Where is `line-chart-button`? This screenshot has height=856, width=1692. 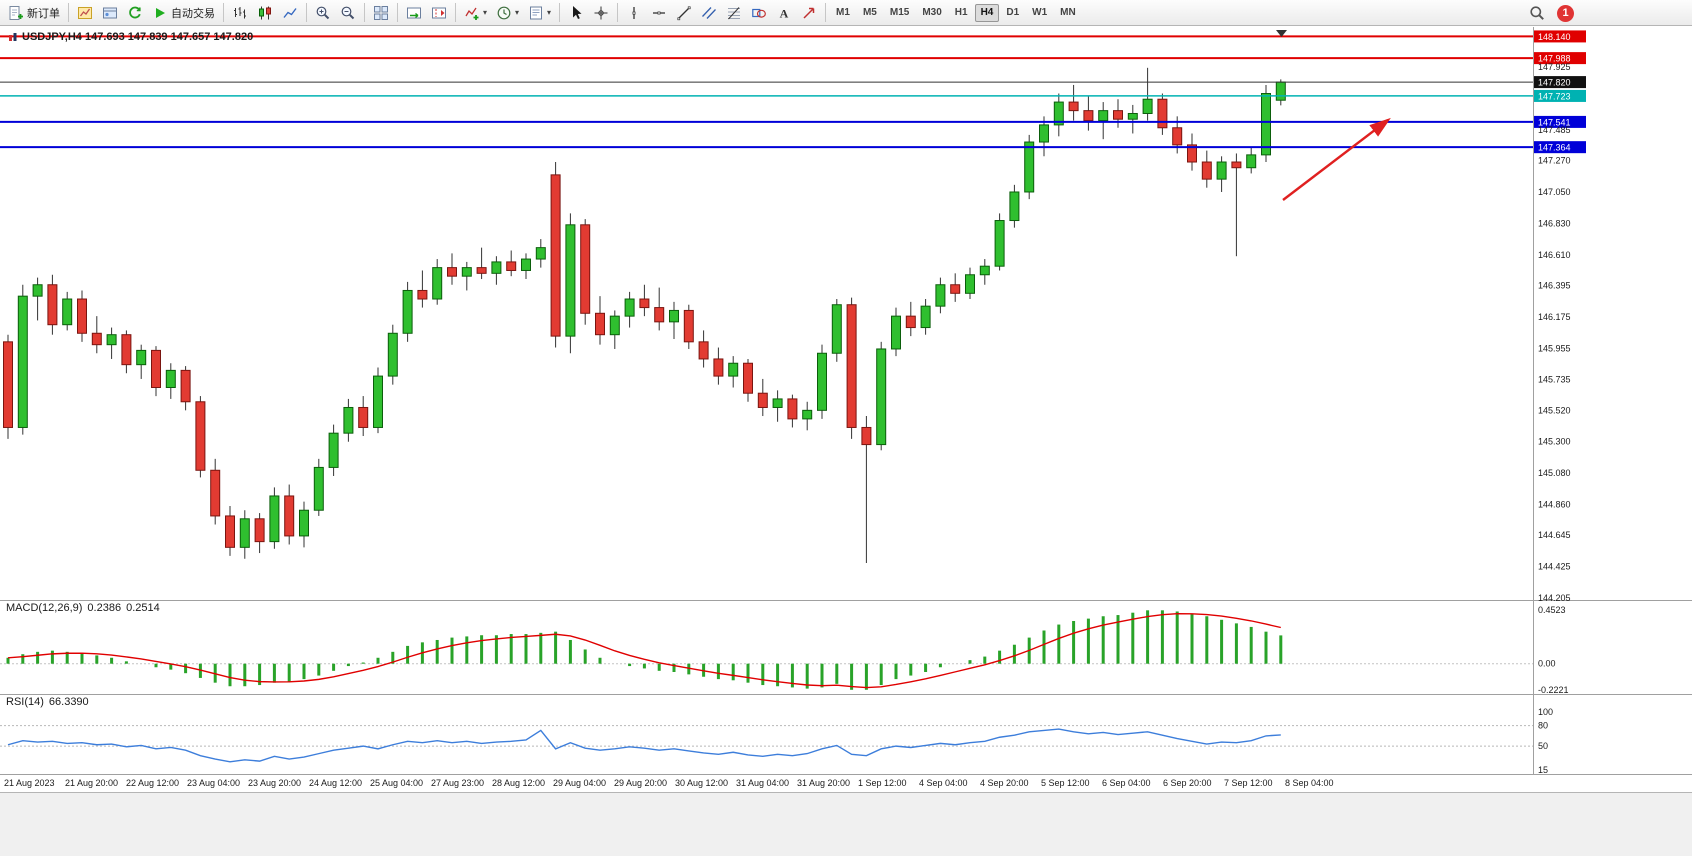
line-chart-button is located at coordinates (290, 13).